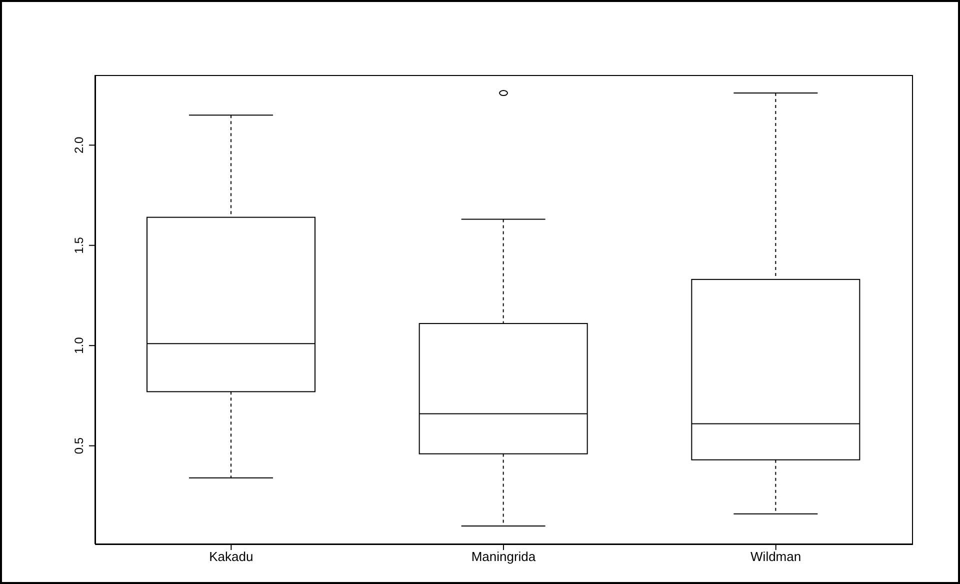 This screenshot has height=584, width=960. What do you see at coordinates (503, 556) in the screenshot?
I see `x-tick-label: Maningrida` at bounding box center [503, 556].